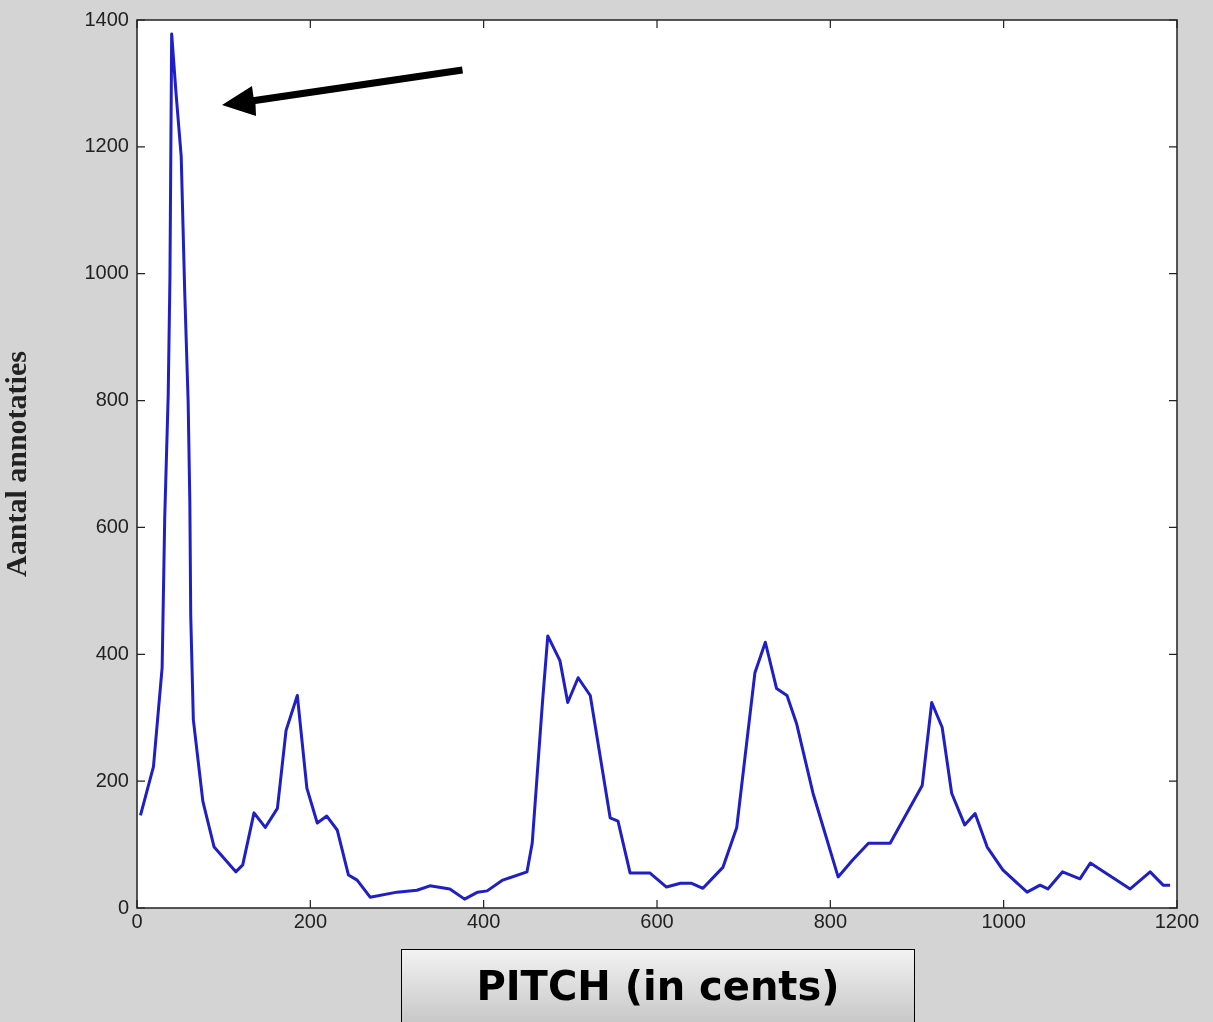 This screenshot has width=1213, height=1022. What do you see at coordinates (1177, 920) in the screenshot?
I see `x-tick-label: 1200` at bounding box center [1177, 920].